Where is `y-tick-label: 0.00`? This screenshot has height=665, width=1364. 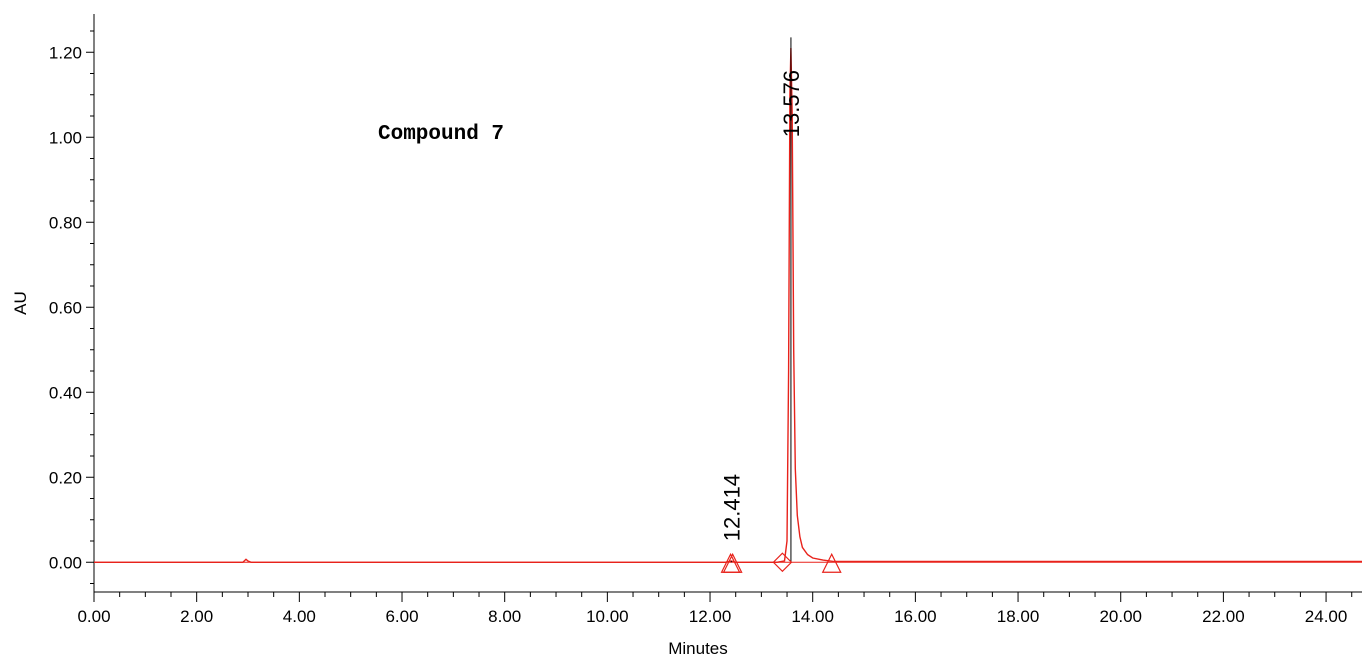 y-tick-label: 0.00 is located at coordinates (65, 562).